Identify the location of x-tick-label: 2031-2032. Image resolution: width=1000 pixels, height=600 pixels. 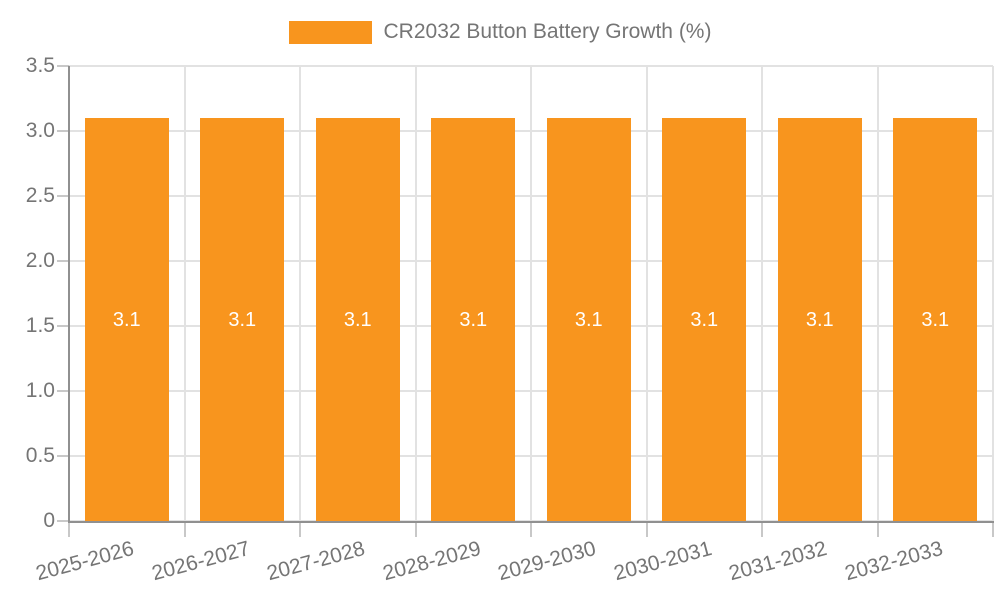
(778, 561).